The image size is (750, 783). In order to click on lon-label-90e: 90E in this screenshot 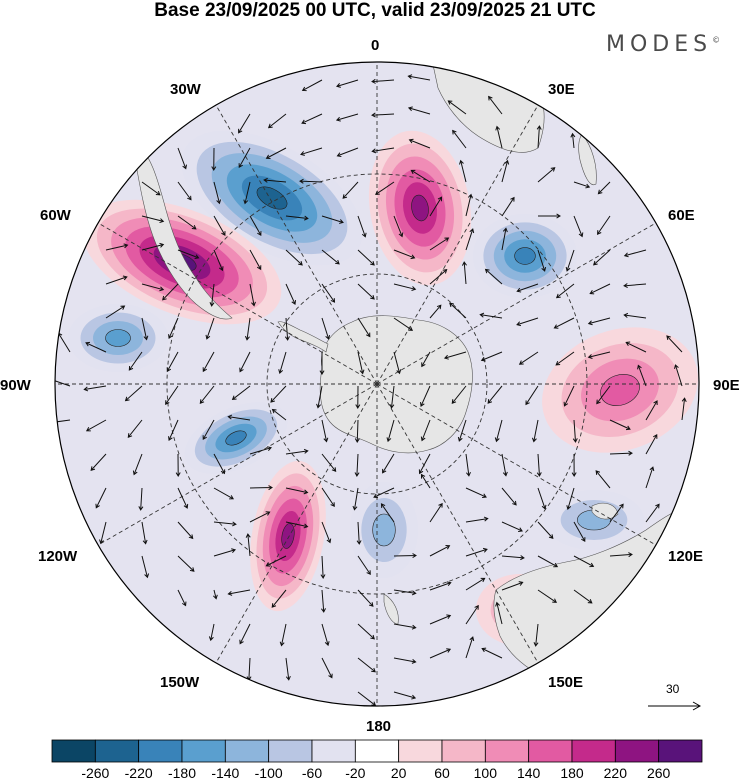, I will do `click(726, 385)`.